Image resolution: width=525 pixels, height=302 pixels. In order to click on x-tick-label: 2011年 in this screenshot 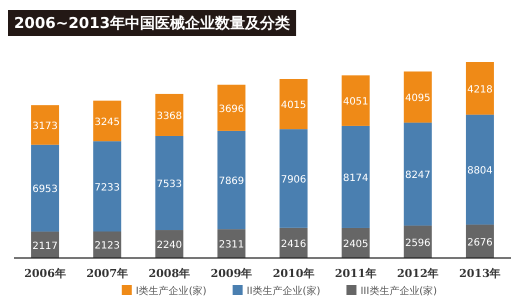, I will do `click(355, 273)`.